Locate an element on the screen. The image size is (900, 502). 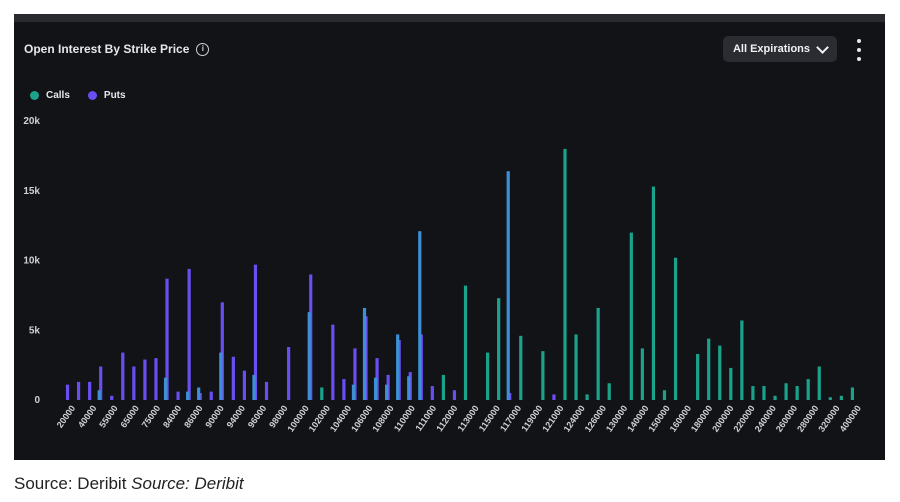
x-tick-label: 96000 is located at coordinates (257, 416).